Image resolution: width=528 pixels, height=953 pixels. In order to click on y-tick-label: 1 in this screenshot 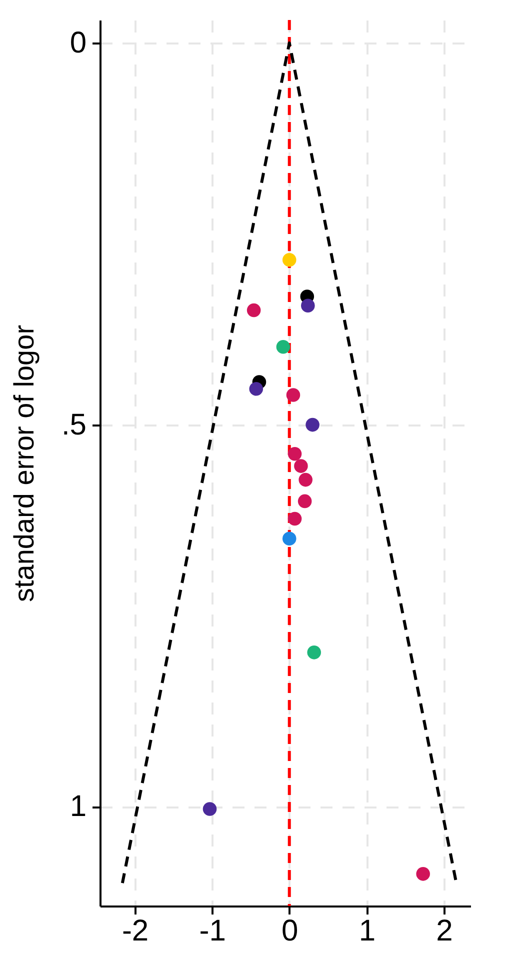, I will do `click(78, 807)`.